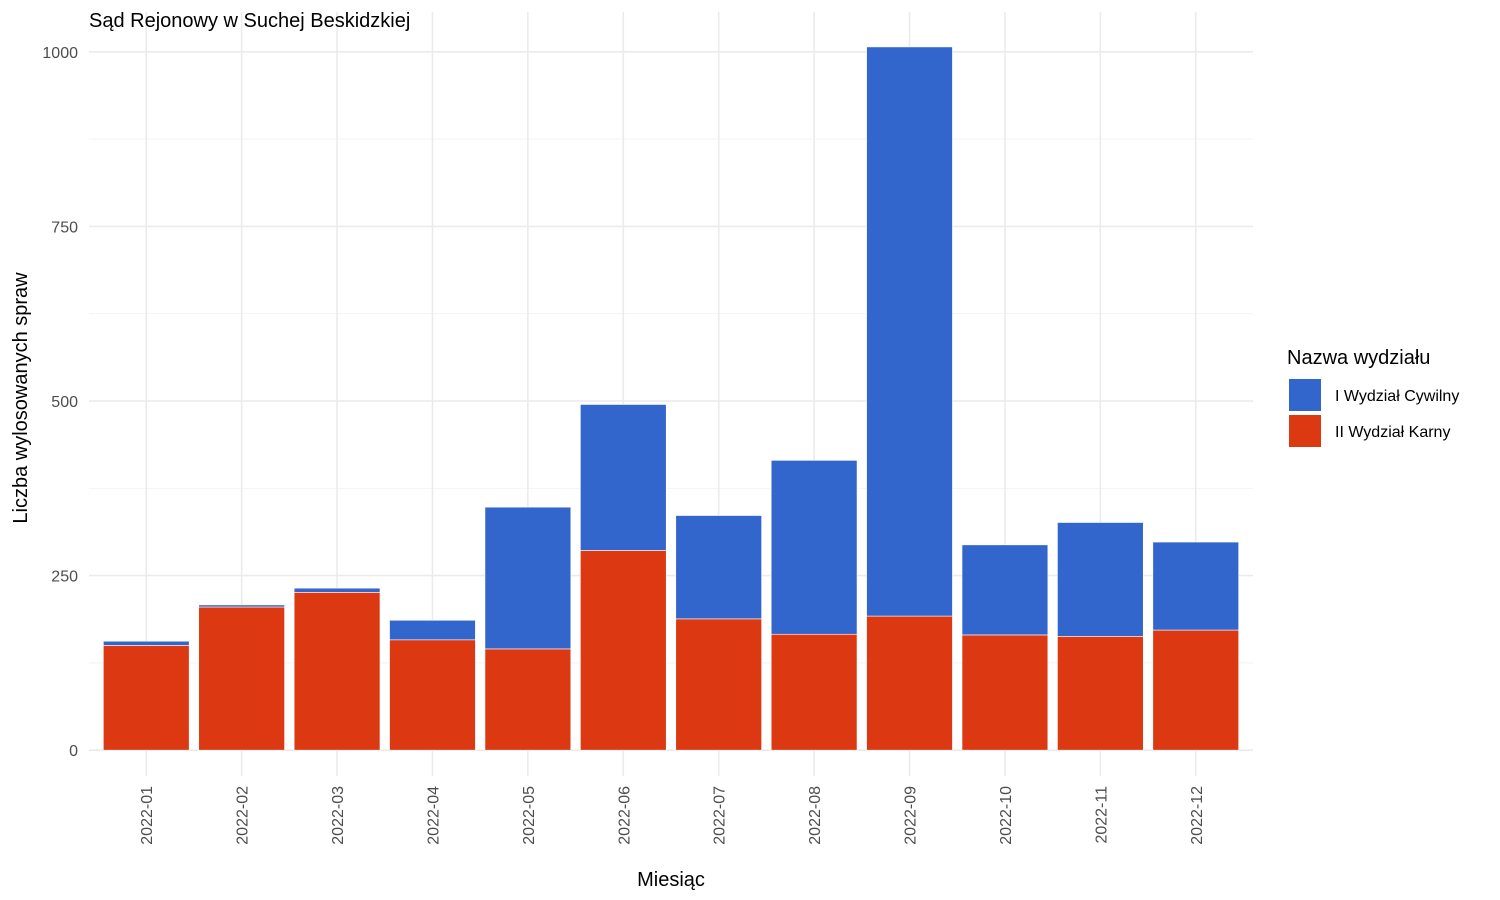  What do you see at coordinates (249, 21) in the screenshot?
I see `chart-title: Sąd Rejonowy w Suchej Beskidzkiej` at bounding box center [249, 21].